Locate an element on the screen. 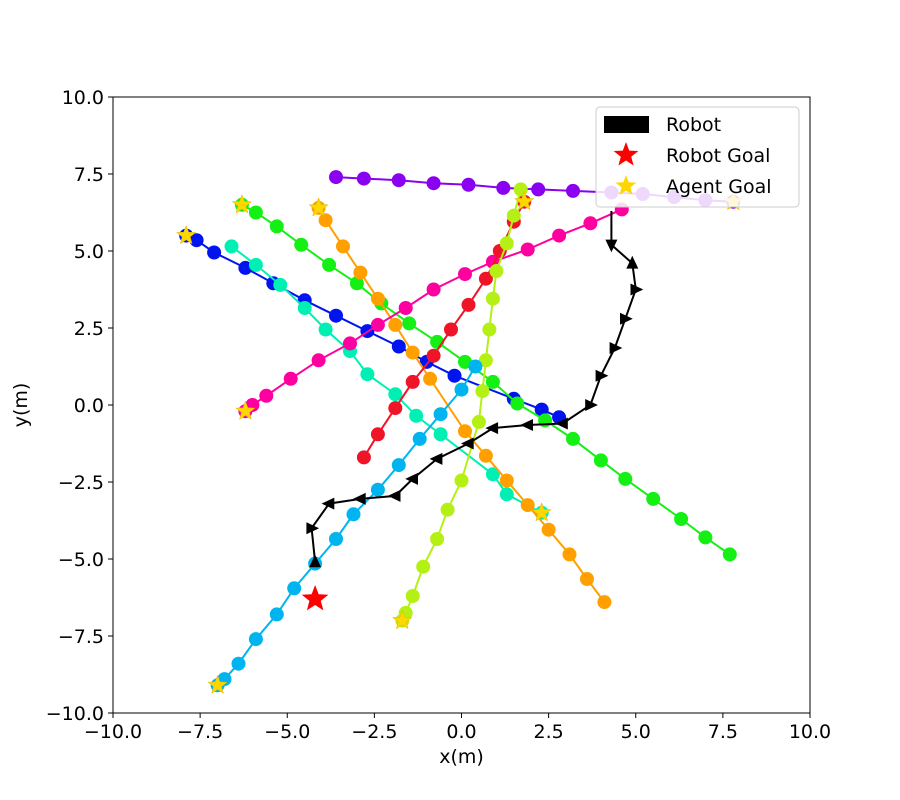  legend-robot-label: Robot is located at coordinates (693, 125).